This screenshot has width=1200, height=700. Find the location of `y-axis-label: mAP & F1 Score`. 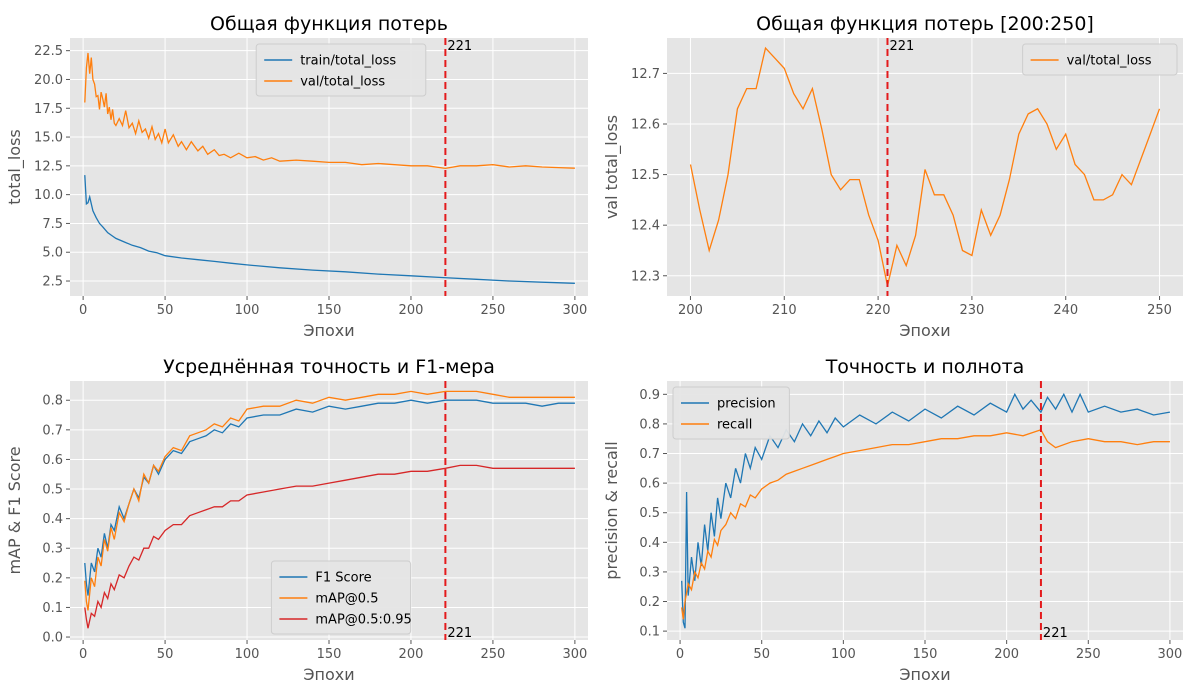

y-axis-label: mAP & F1 Score is located at coordinates (14, 510).